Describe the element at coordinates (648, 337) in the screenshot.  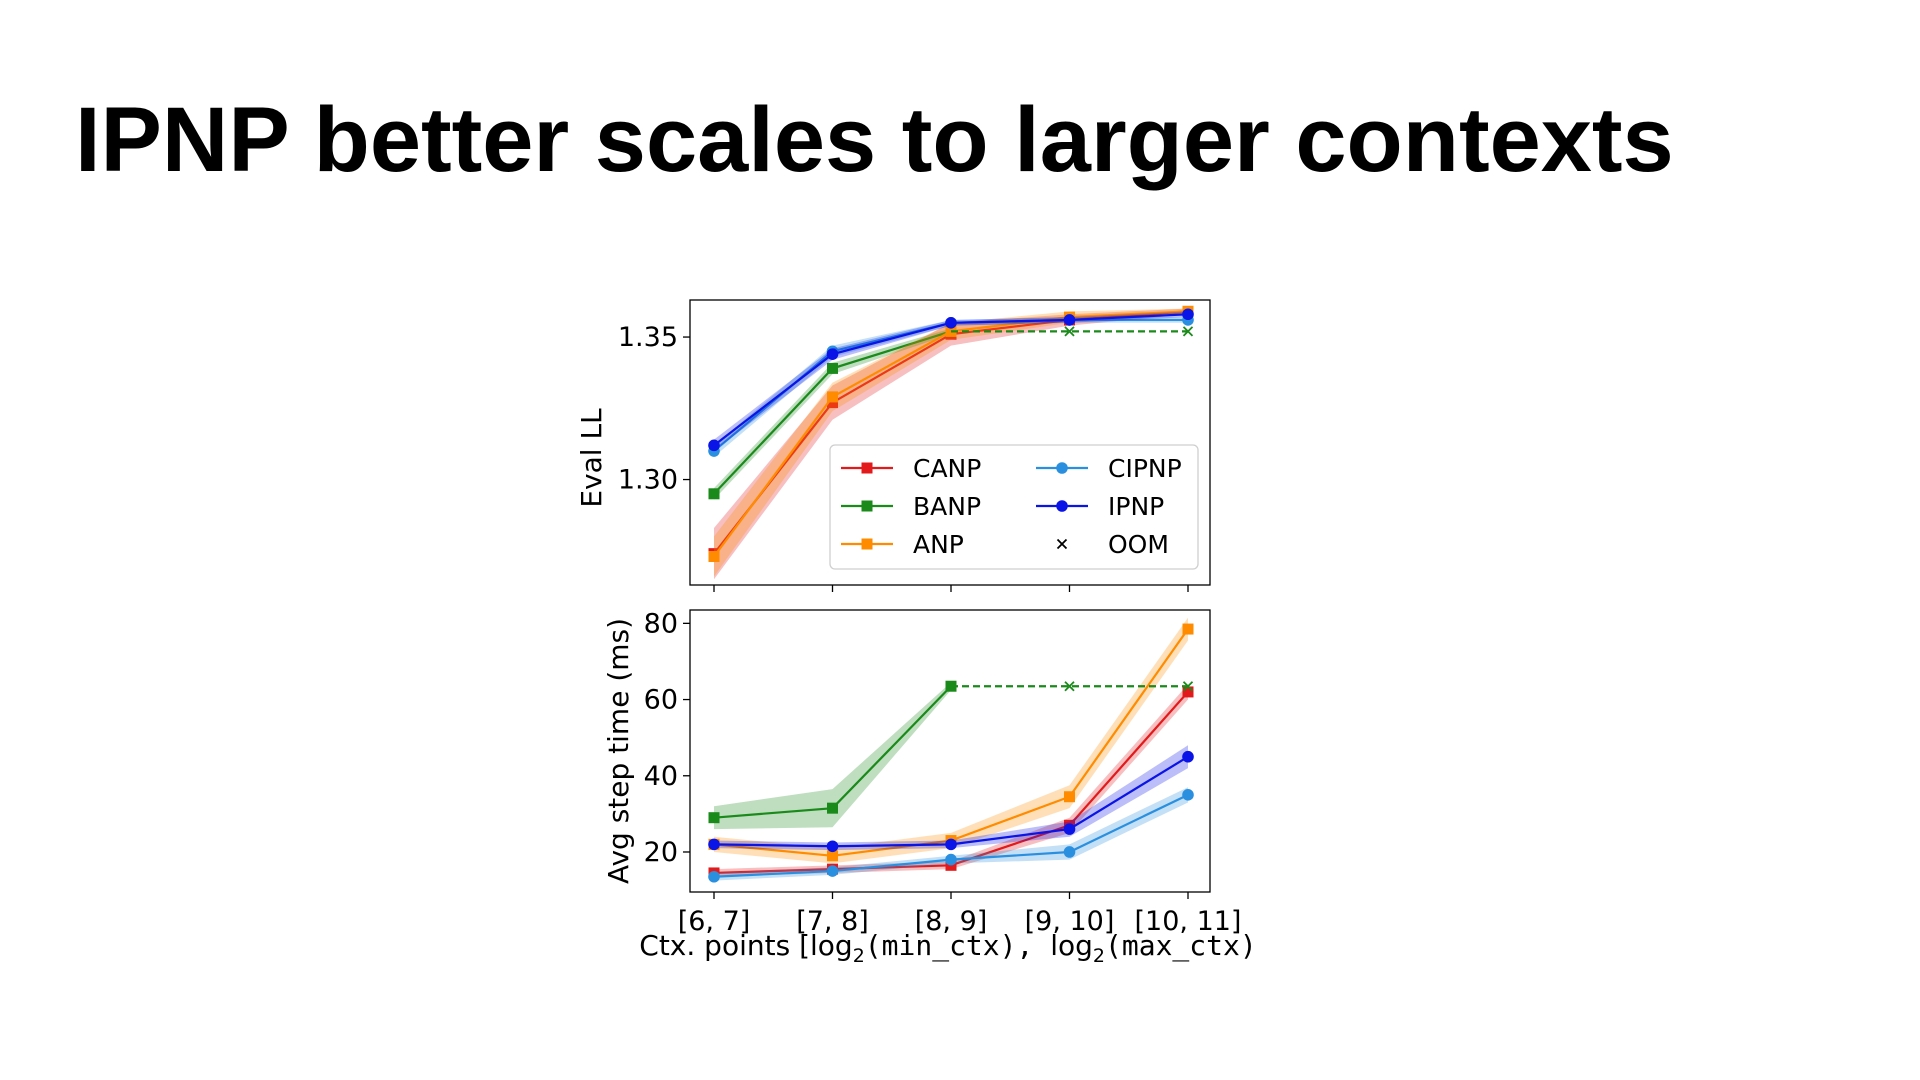
I see `eval-ll-ytick-label: 1.35` at that location.